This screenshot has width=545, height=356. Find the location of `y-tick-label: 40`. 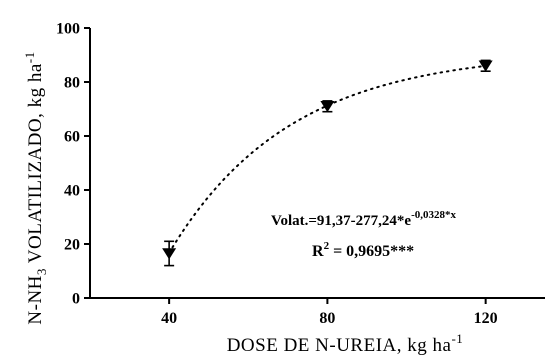

y-tick-label: 40 is located at coordinates (72, 191).